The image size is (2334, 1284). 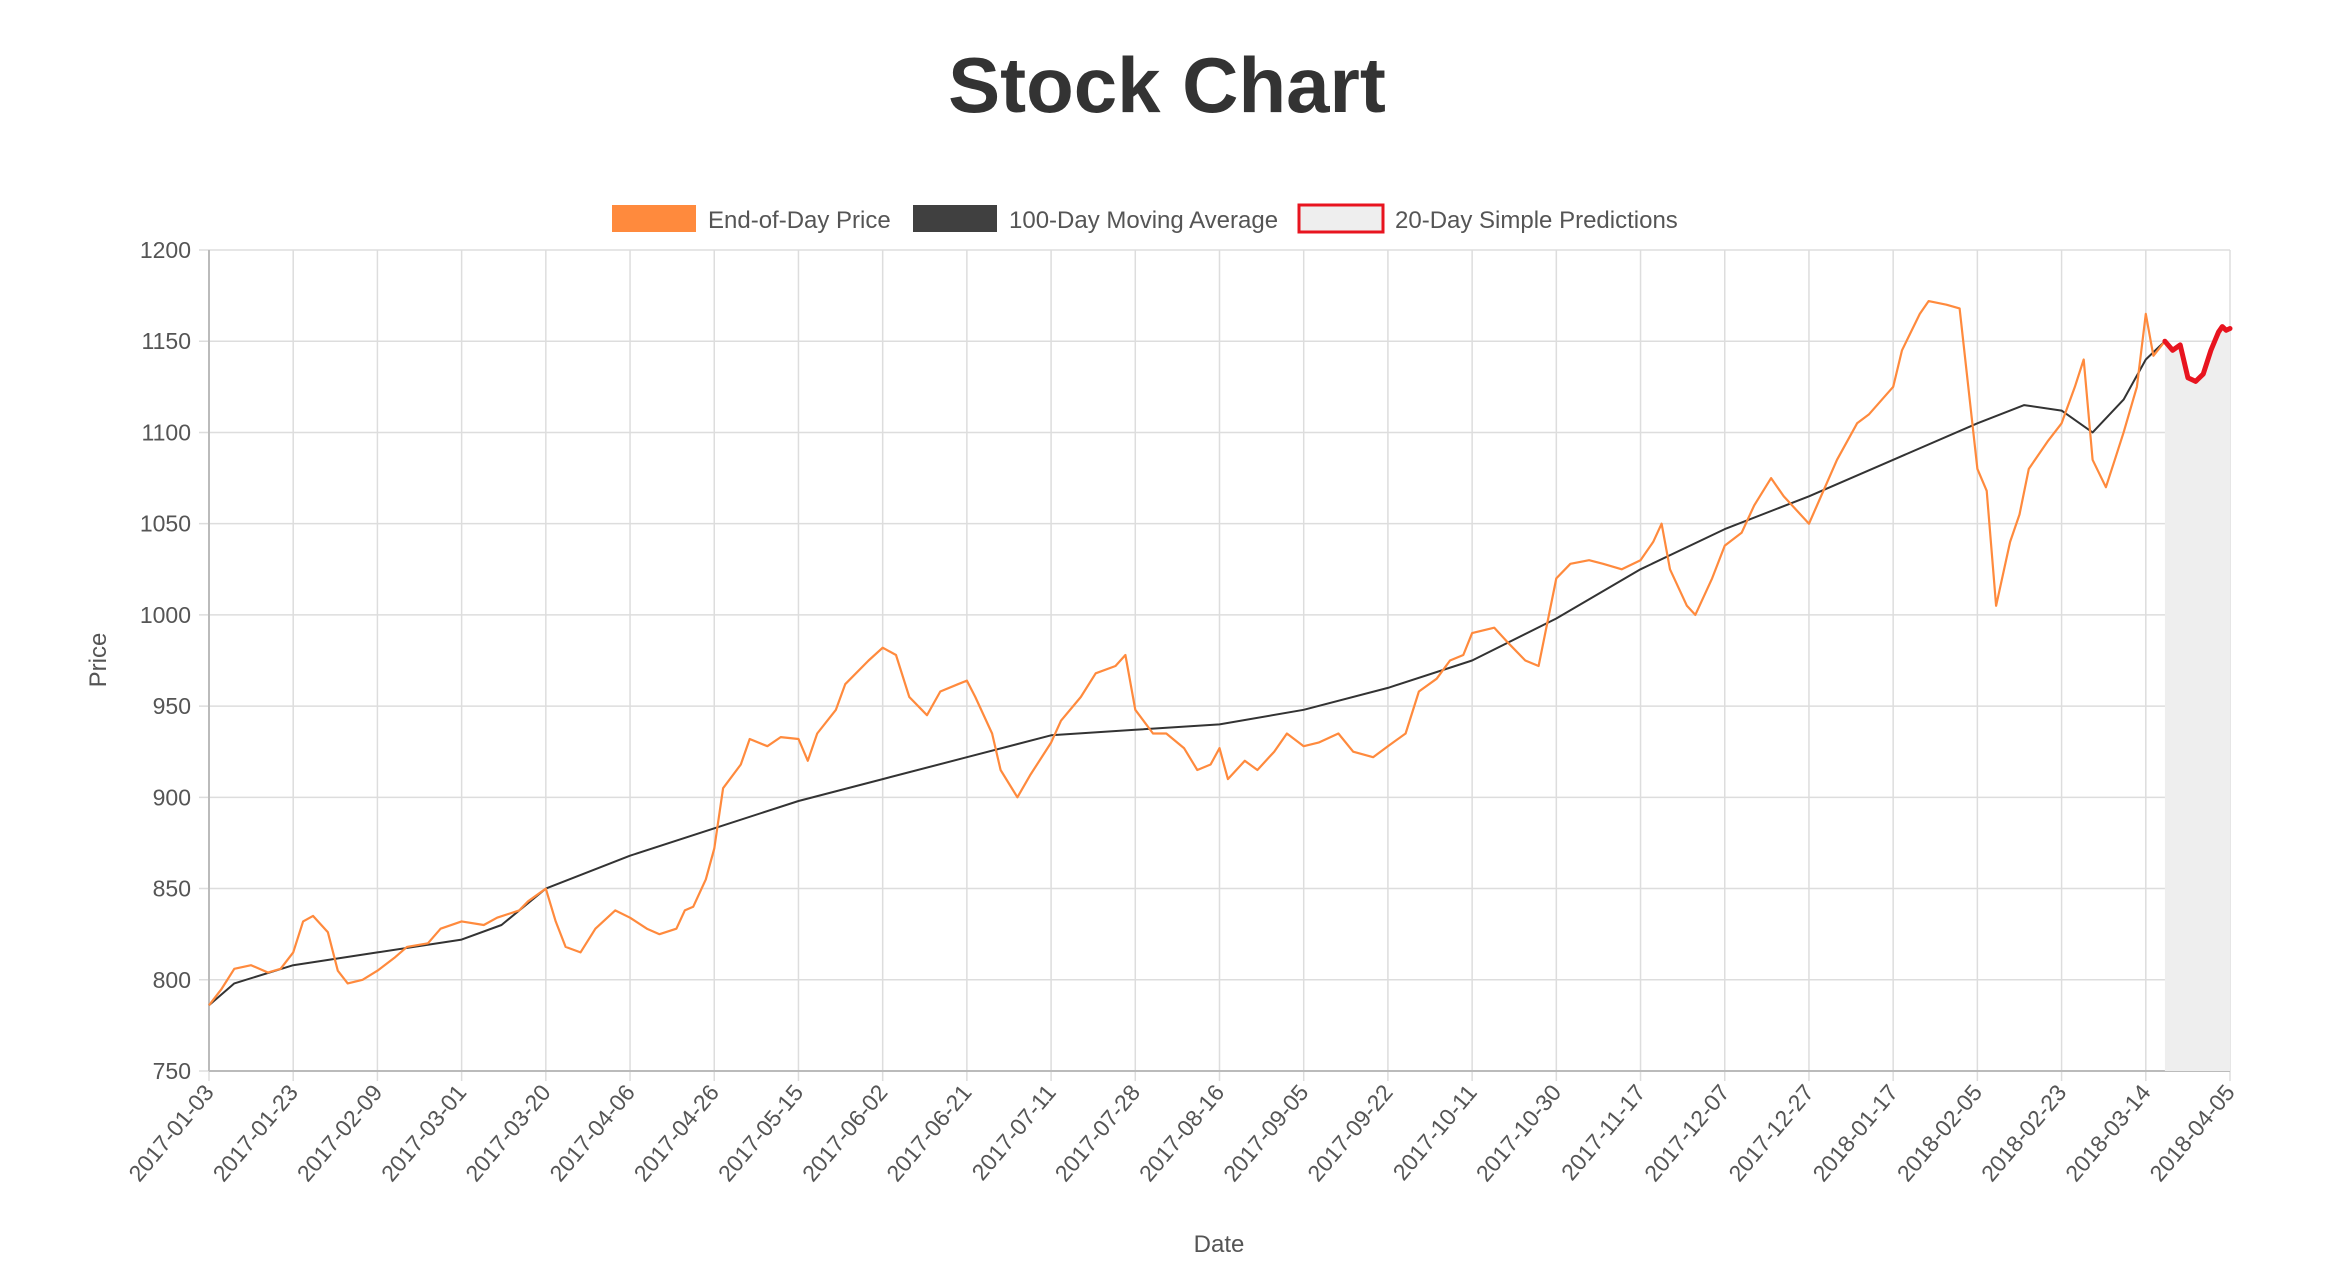 What do you see at coordinates (1519, 1133) in the screenshot?
I see `x-tick-label: 2017-10-30` at bounding box center [1519, 1133].